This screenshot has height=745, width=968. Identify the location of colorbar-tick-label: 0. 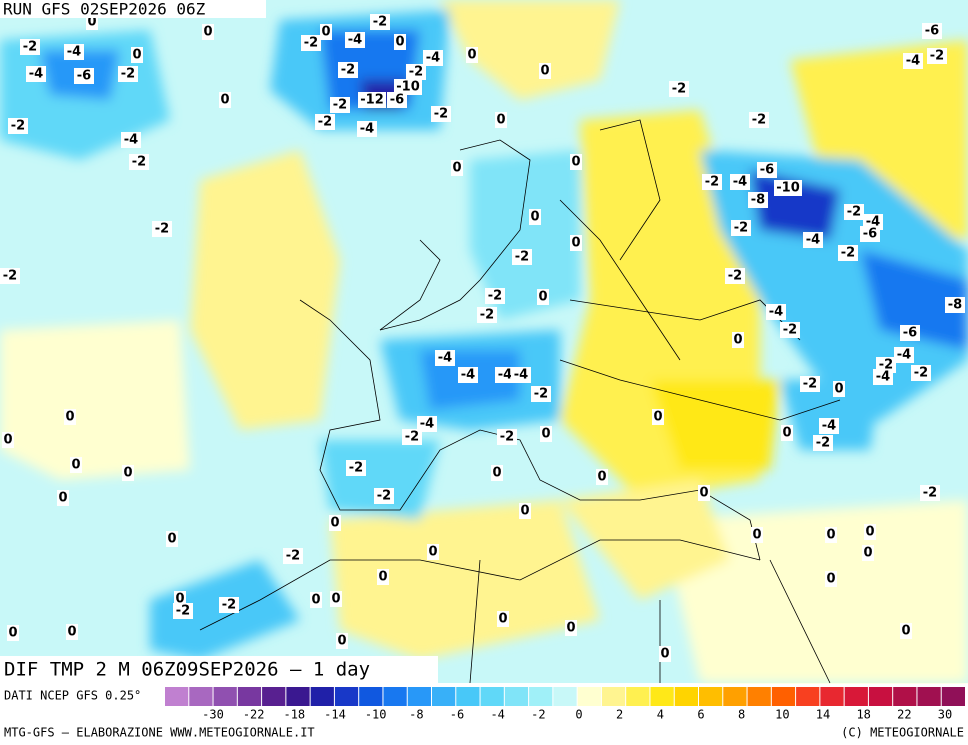
(578, 715).